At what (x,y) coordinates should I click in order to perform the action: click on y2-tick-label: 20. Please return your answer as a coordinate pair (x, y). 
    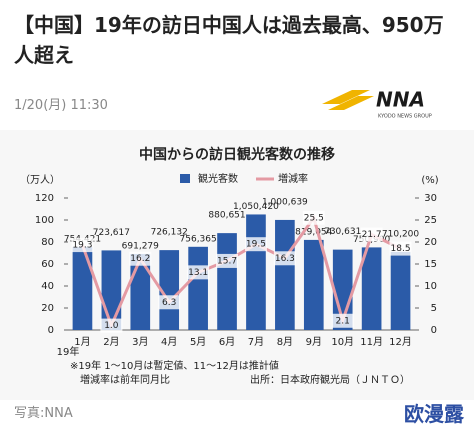
    Looking at the image, I should click on (430, 242).